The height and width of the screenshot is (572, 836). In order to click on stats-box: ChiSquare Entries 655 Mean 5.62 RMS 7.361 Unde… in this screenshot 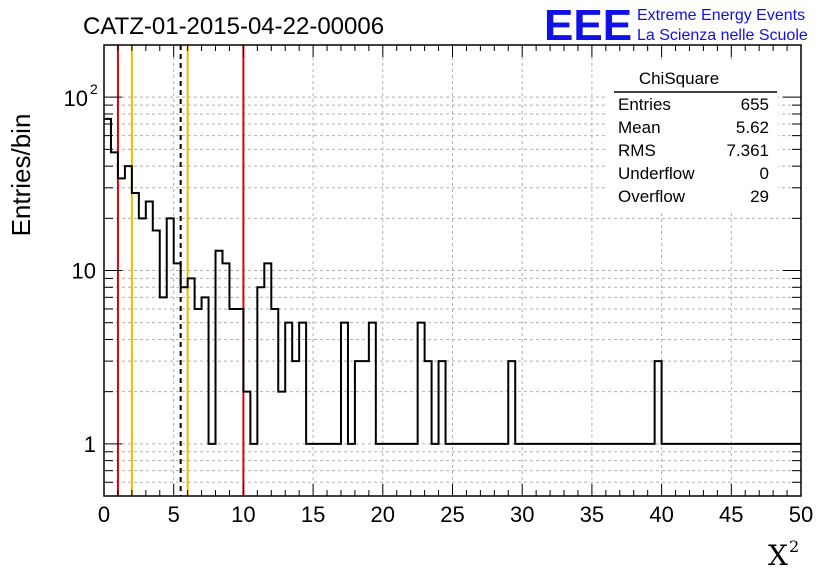, I will do `click(693, 138)`.